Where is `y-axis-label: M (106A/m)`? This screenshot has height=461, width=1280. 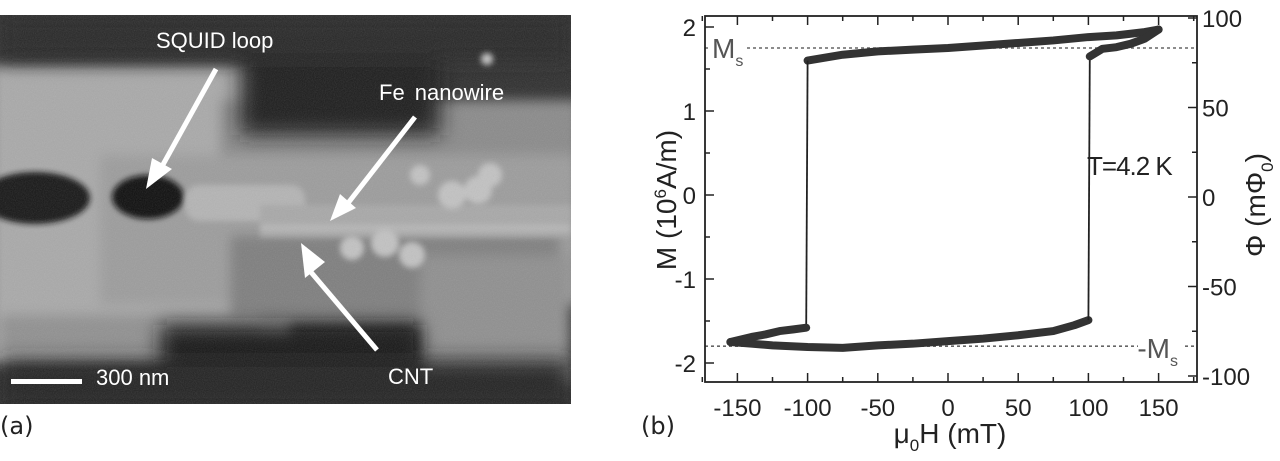 y-axis-label: M (106A/m) is located at coordinates (666, 200).